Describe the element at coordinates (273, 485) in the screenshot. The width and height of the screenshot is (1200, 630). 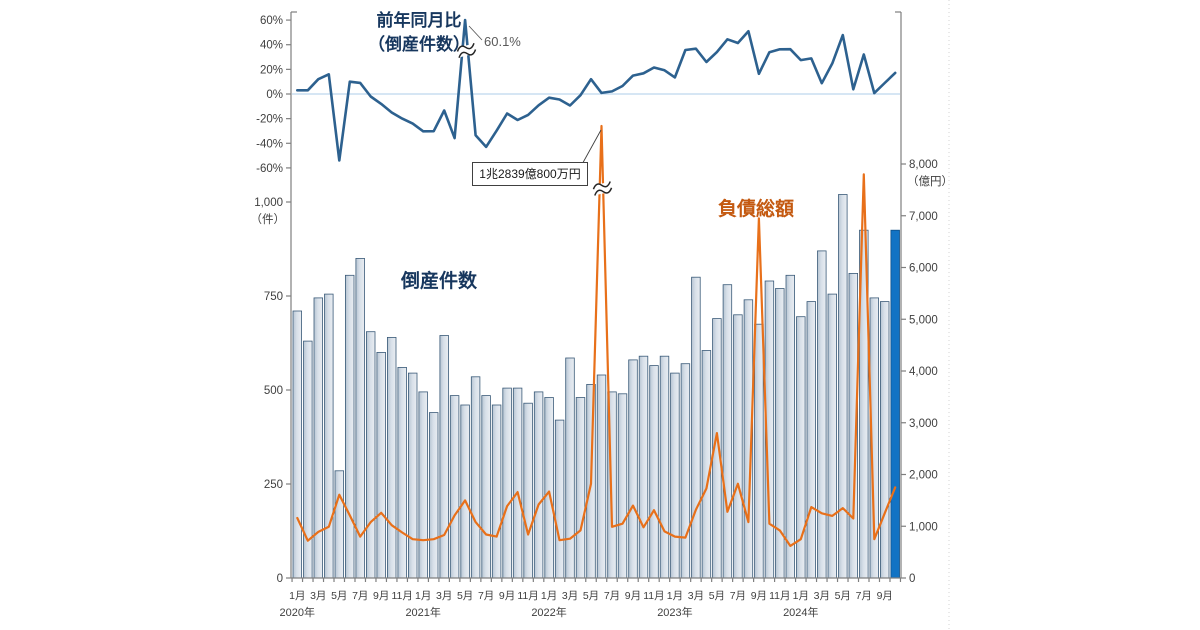
I see `count-tick-label: 250` at that location.